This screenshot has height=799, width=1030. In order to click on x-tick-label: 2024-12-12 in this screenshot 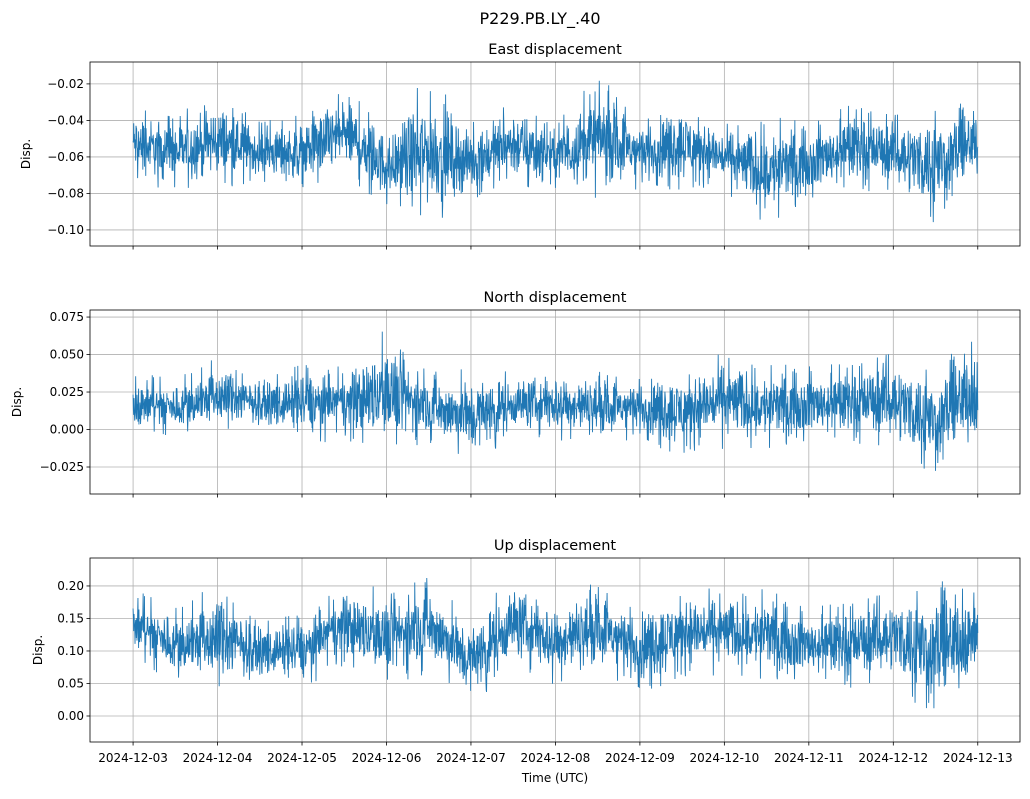, I will do `click(893, 758)`.